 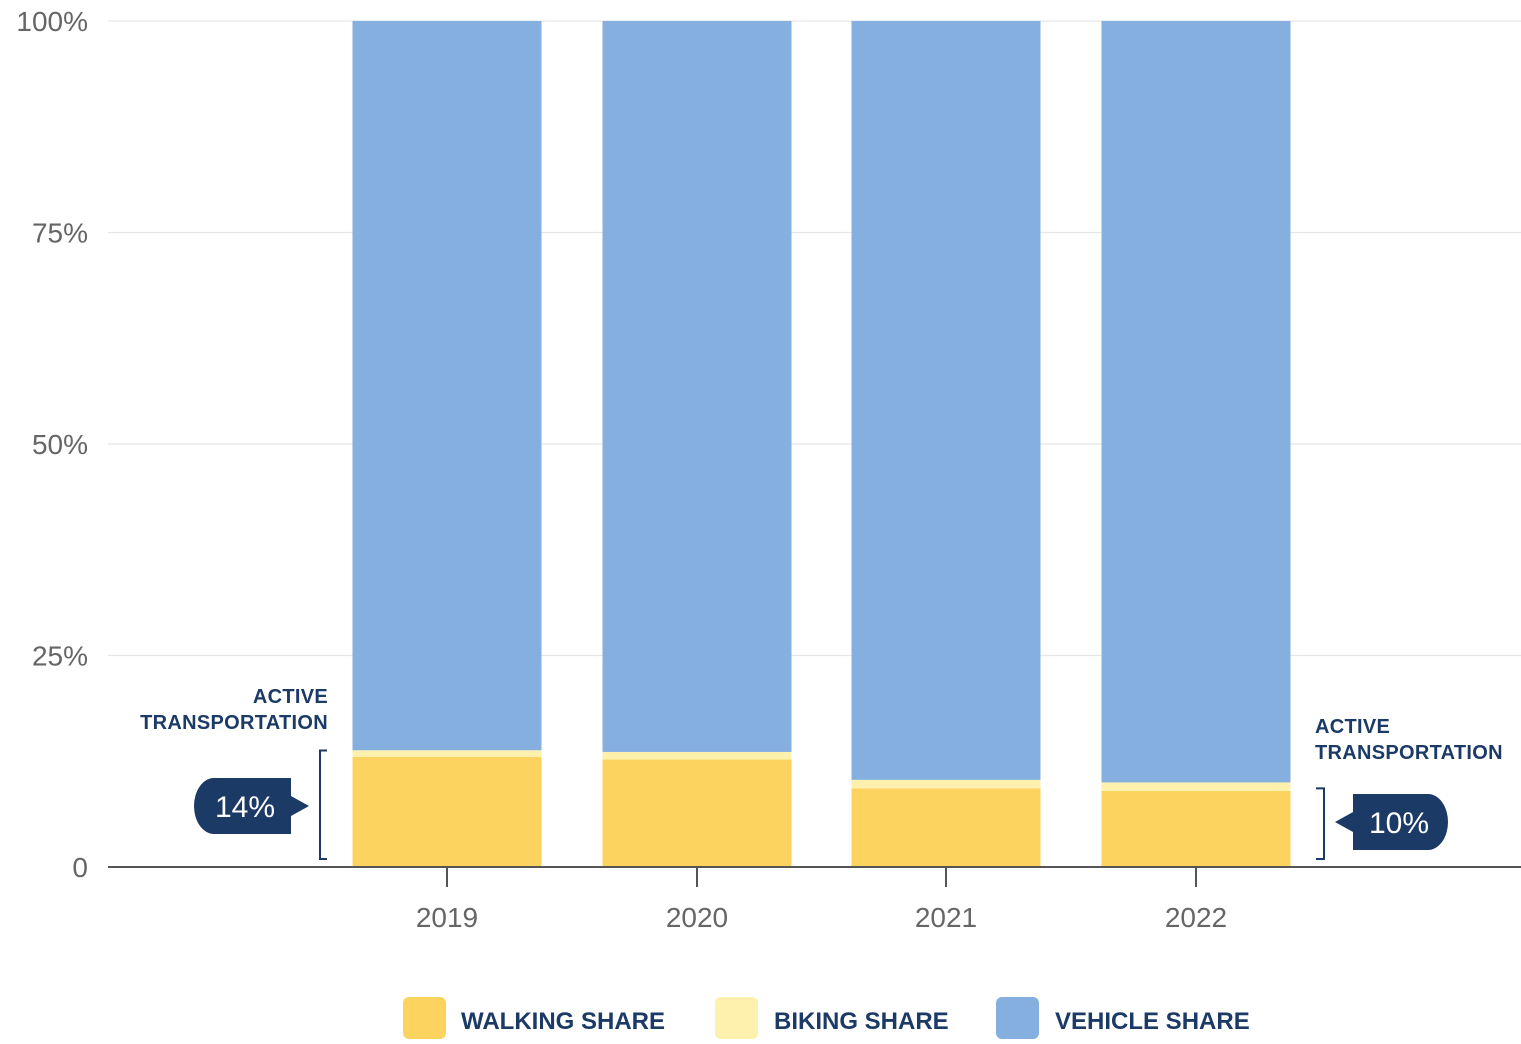 I want to click on legend-label: VEHICLE SHARE, so click(x=1152, y=1021).